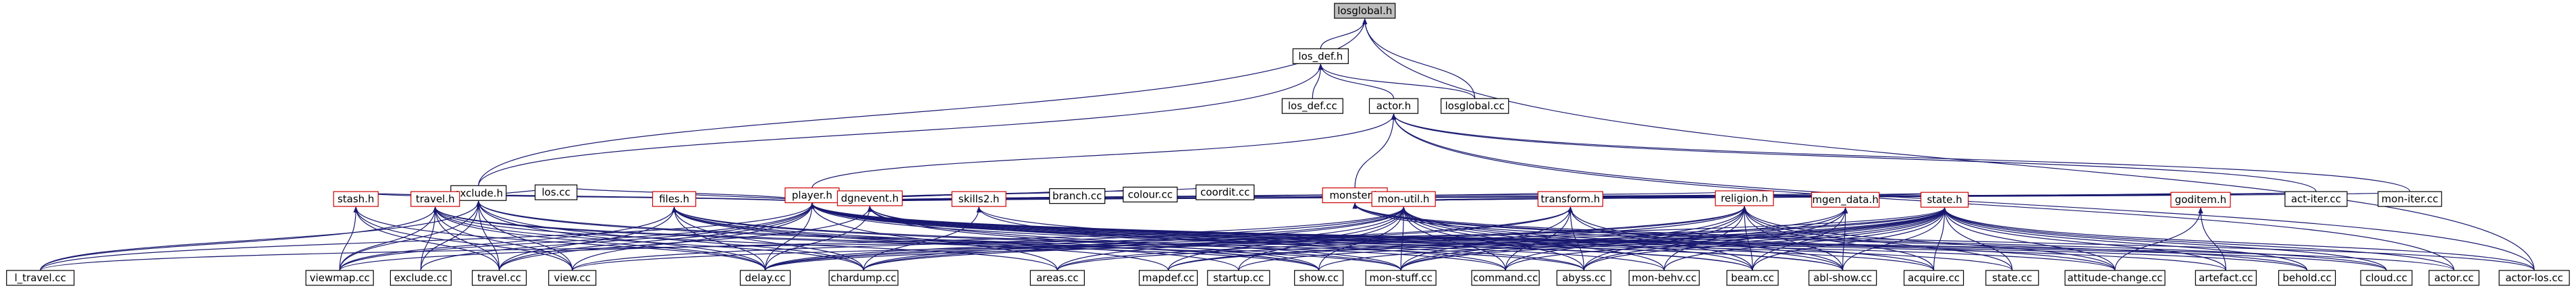 The height and width of the screenshot is (288, 2576). I want to click on include-edge-view_cc-to-player_h, so click(693, 236).